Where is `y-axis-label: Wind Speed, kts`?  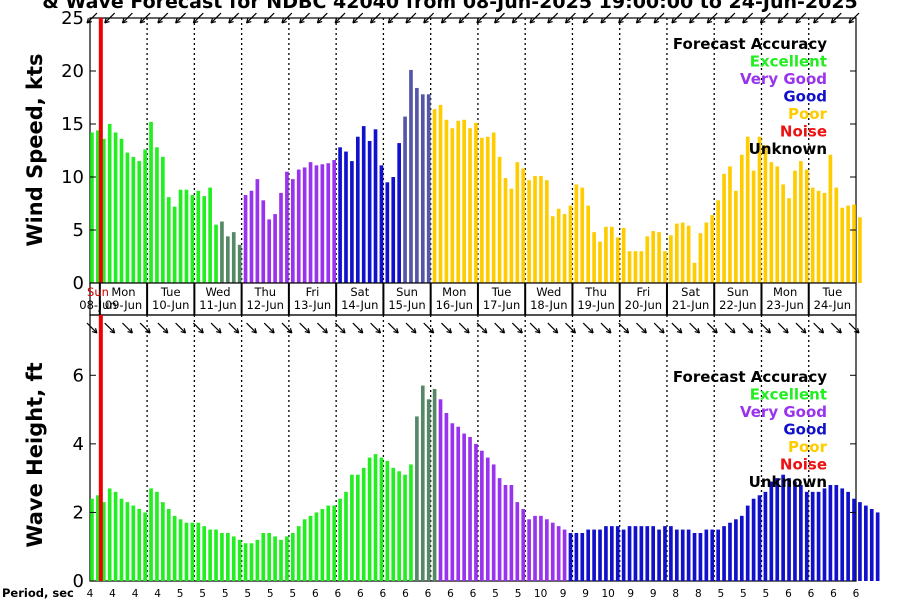
y-axis-label: Wind Speed, kts is located at coordinates (35, 149).